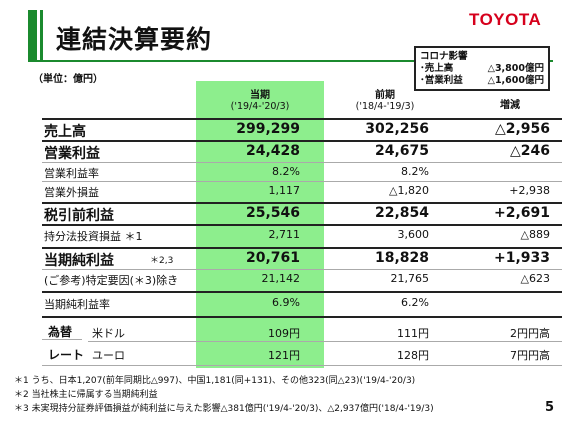 The image size is (583, 422). What do you see at coordinates (401, 258) in the screenshot?
I see `cell-prior: 18,828` at bounding box center [401, 258].